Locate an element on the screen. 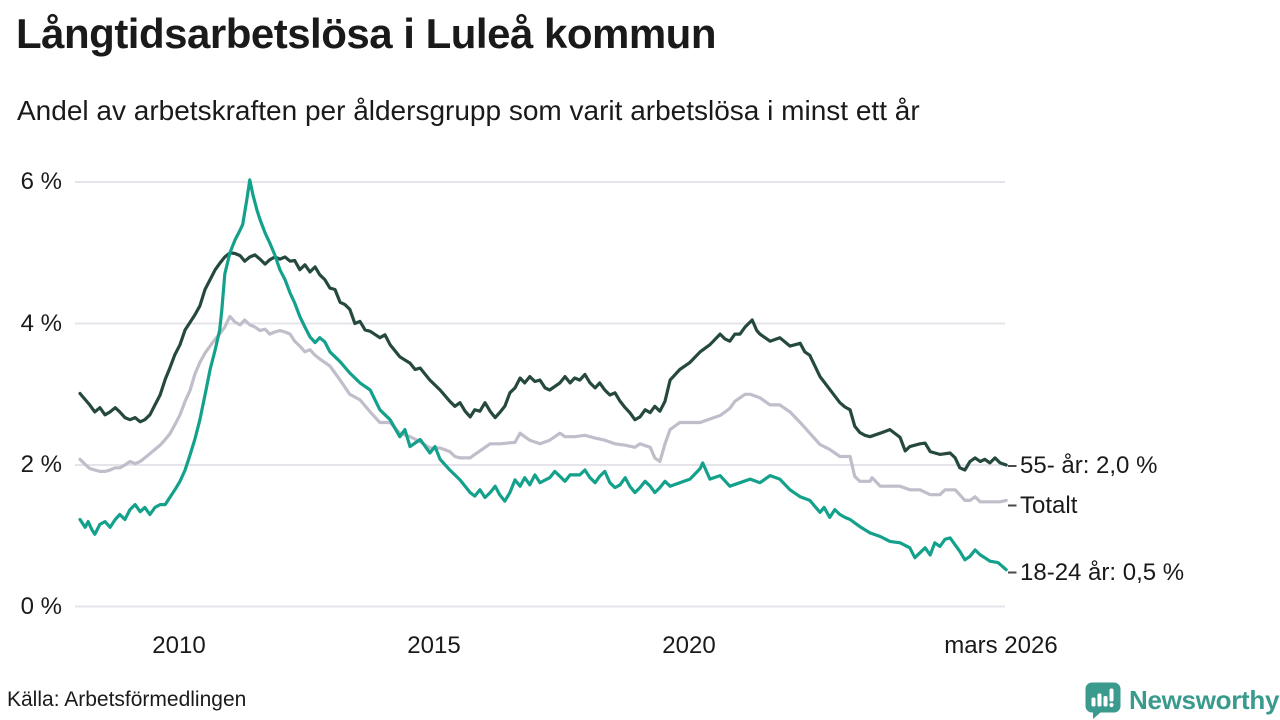  y-axis-label-6: 6 % is located at coordinates (41, 181).